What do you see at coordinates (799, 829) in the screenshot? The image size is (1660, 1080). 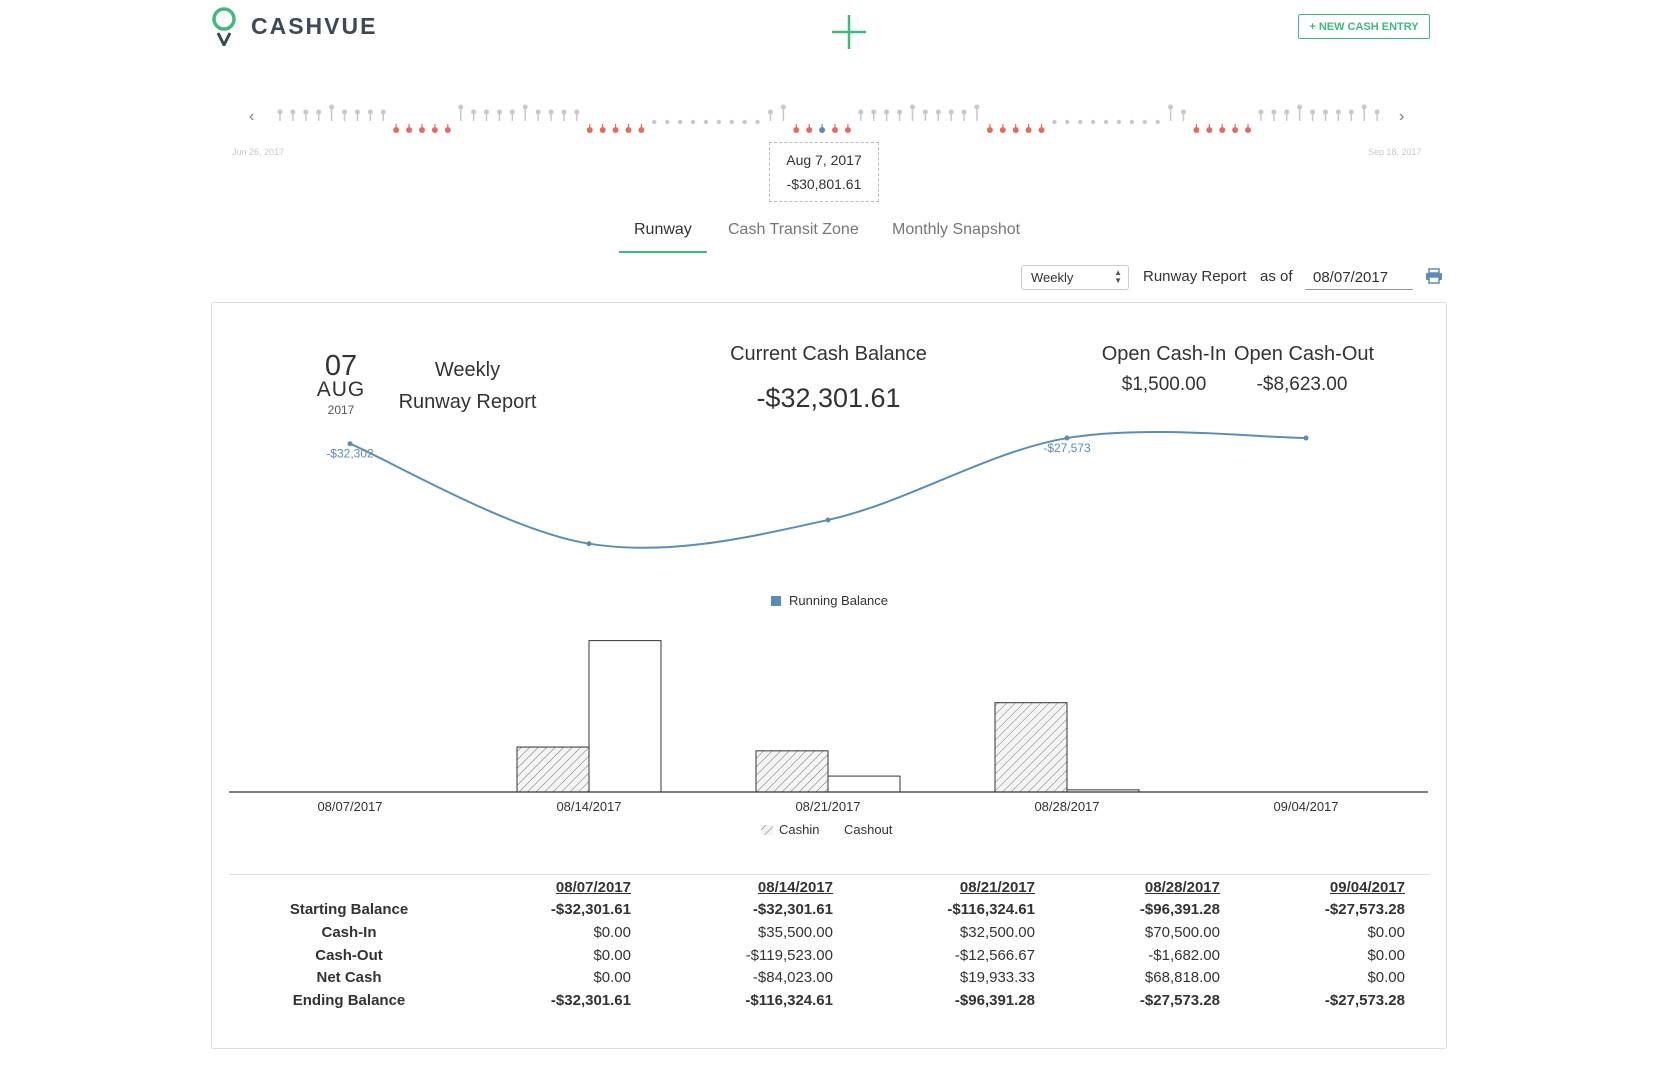 I see `legend-label-cashin: Cashin` at bounding box center [799, 829].